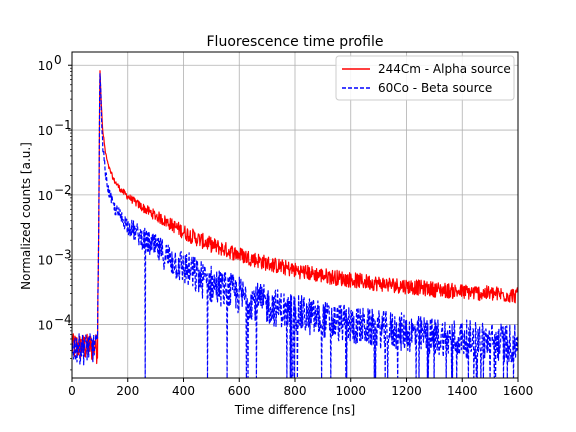 The height and width of the screenshot is (432, 576). Describe the element at coordinates (295, 42) in the screenshot. I see `chart-title: Fluorescence time profile` at that location.